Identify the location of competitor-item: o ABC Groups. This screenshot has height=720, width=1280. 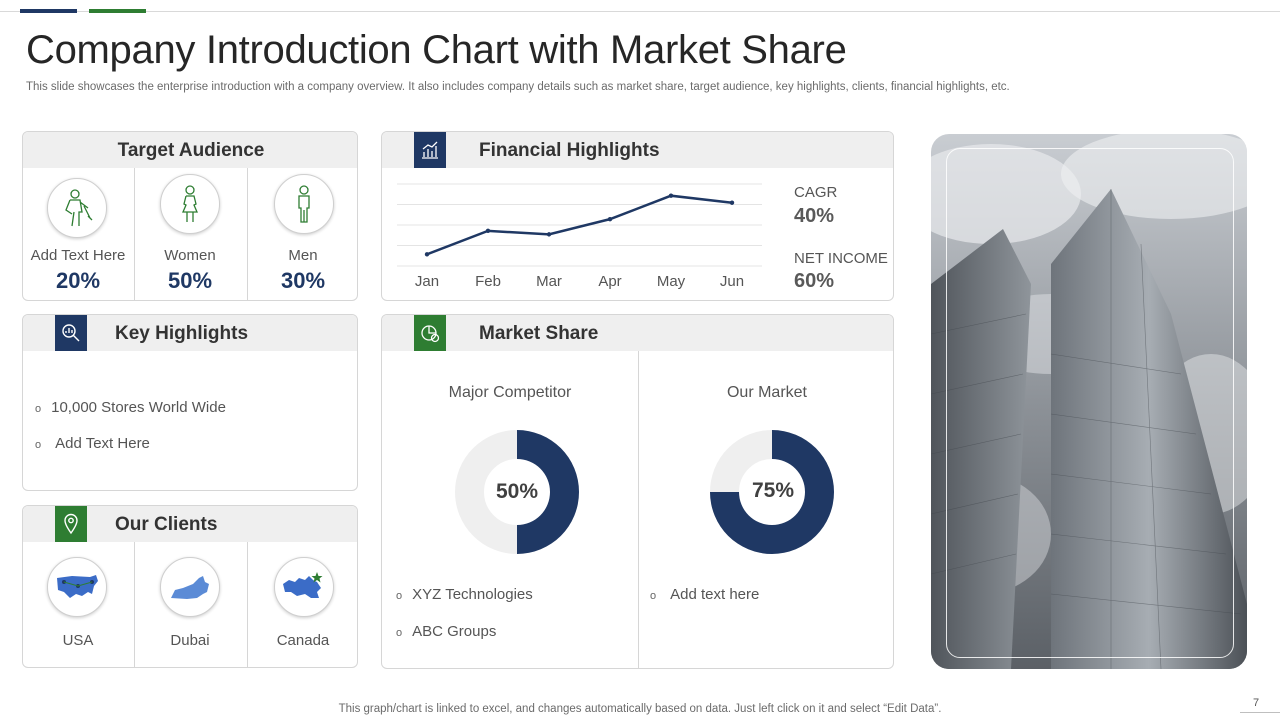
(446, 631).